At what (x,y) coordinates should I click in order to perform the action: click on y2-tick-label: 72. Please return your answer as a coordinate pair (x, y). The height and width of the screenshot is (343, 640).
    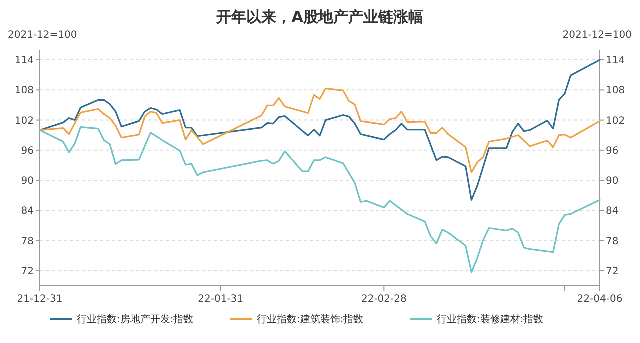
    Looking at the image, I should click on (612, 272).